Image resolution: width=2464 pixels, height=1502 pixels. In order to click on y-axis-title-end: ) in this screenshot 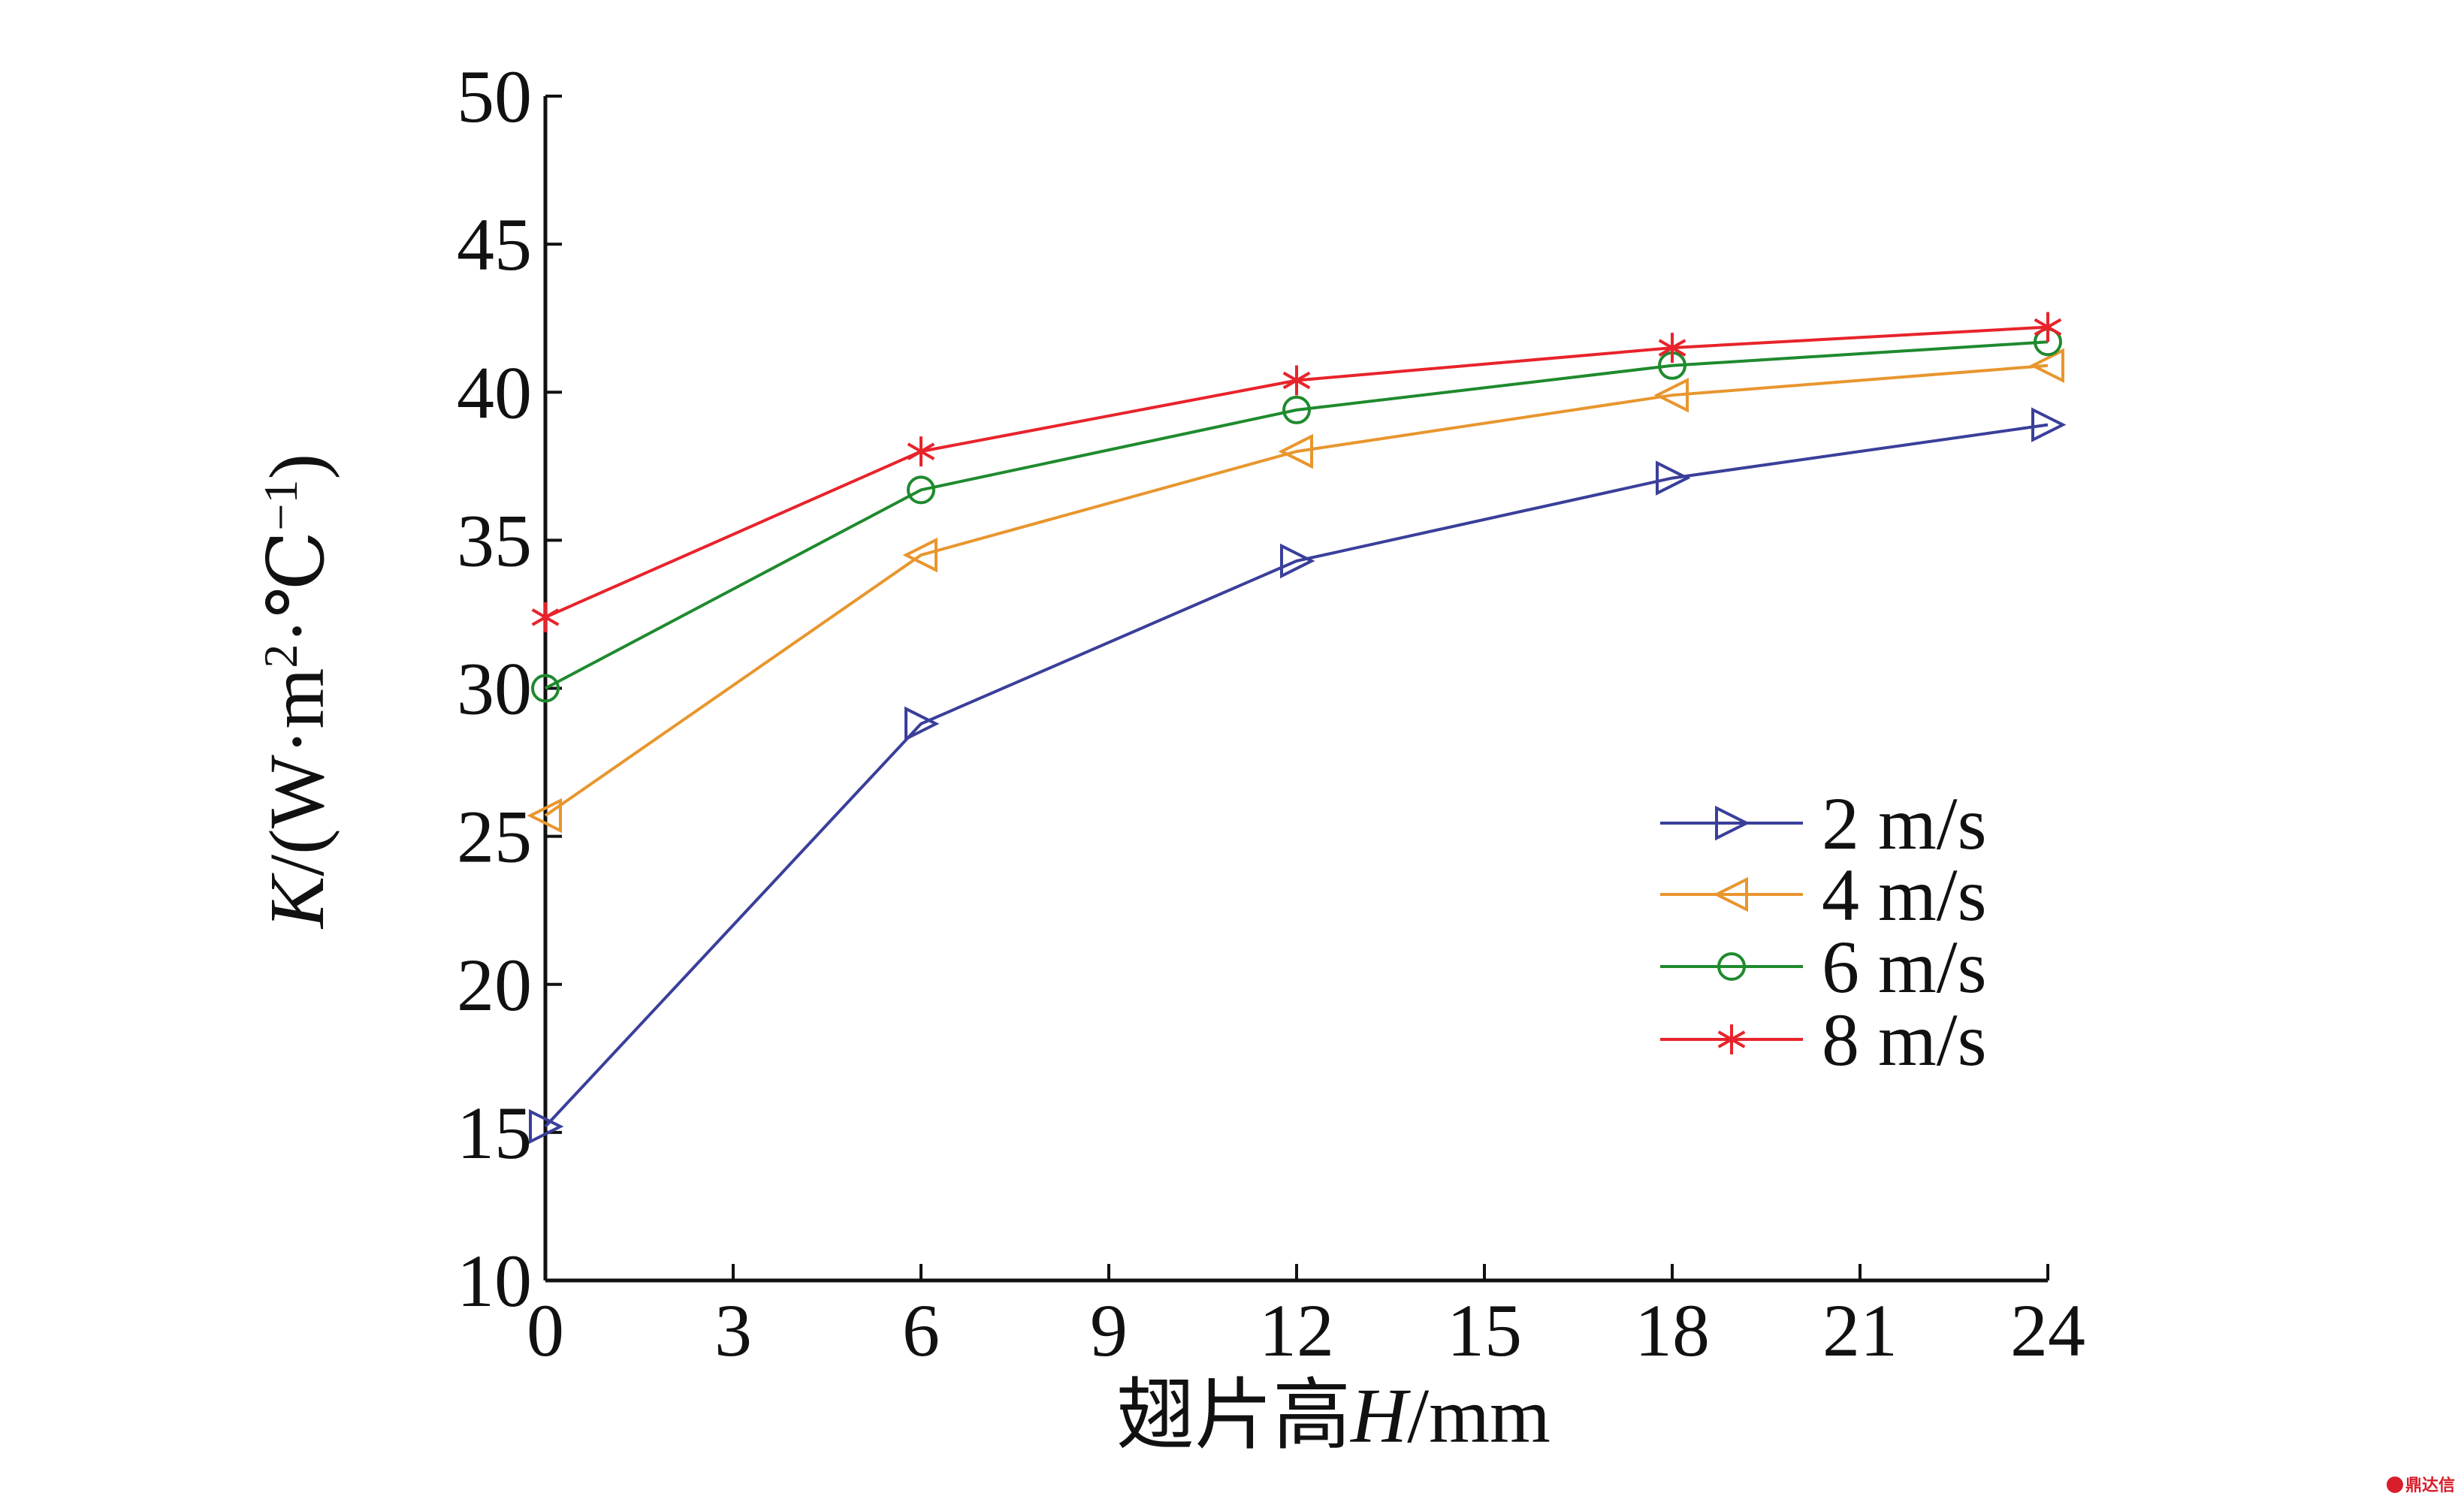, I will do `click(297, 467)`.